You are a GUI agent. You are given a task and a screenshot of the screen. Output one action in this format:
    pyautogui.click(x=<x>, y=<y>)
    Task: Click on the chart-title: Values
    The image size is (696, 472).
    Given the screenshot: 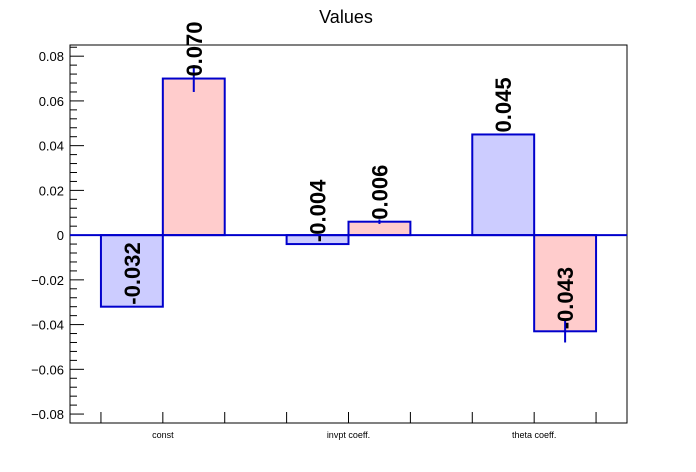 What is the action you would take?
    pyautogui.click(x=346, y=17)
    